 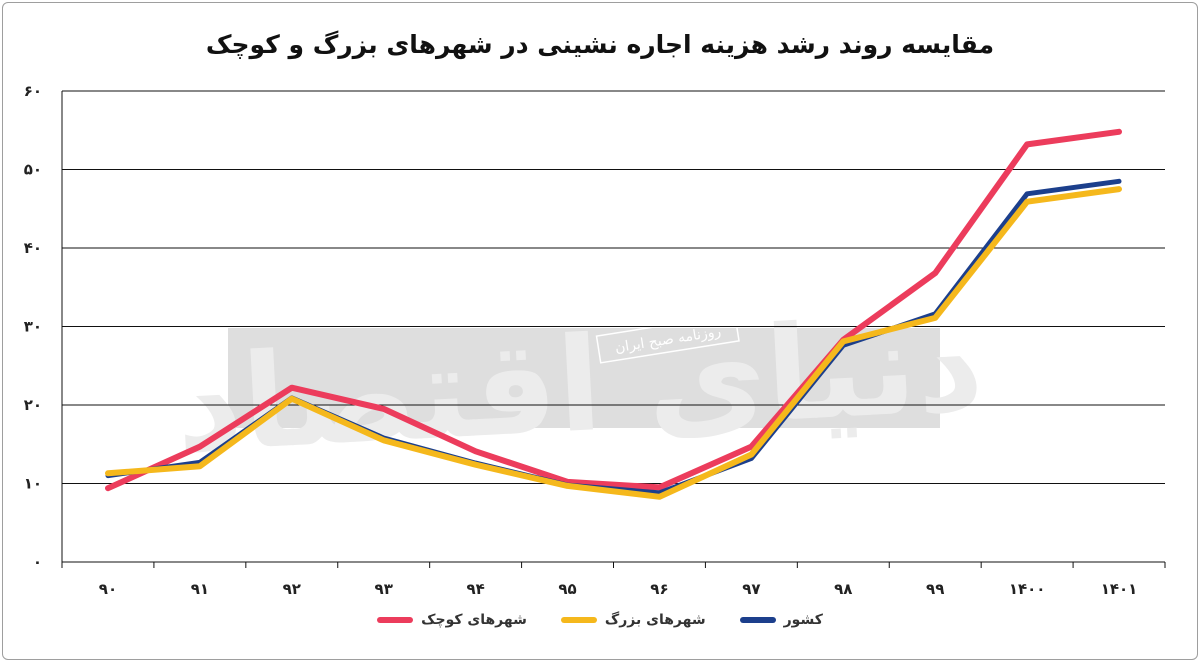 What do you see at coordinates (33, 405) in the screenshot?
I see `y-tick-label: ۲۰` at bounding box center [33, 405].